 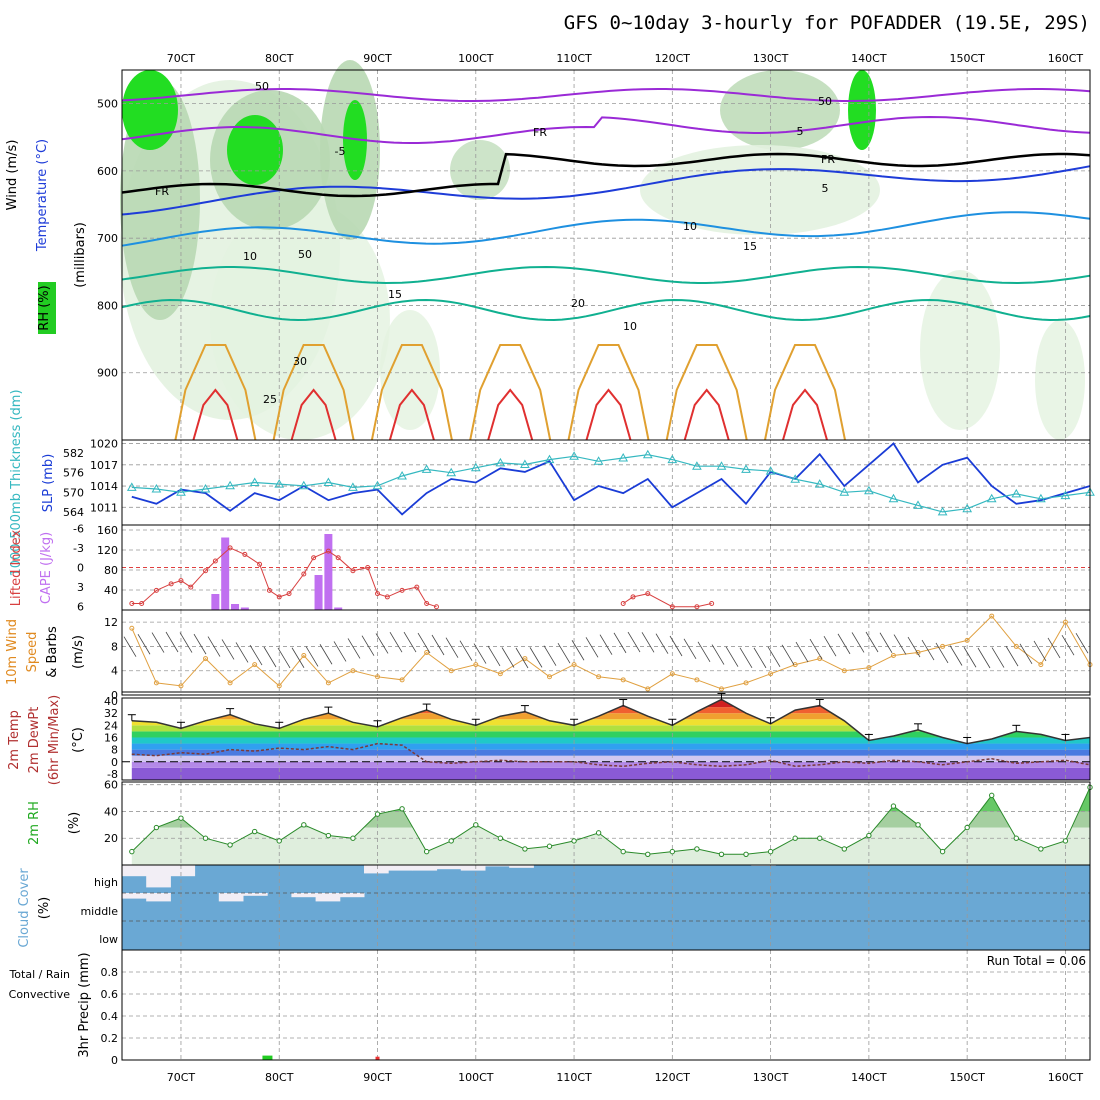 I want to click on y-tick-thickness: 576, so click(x=73, y=473).